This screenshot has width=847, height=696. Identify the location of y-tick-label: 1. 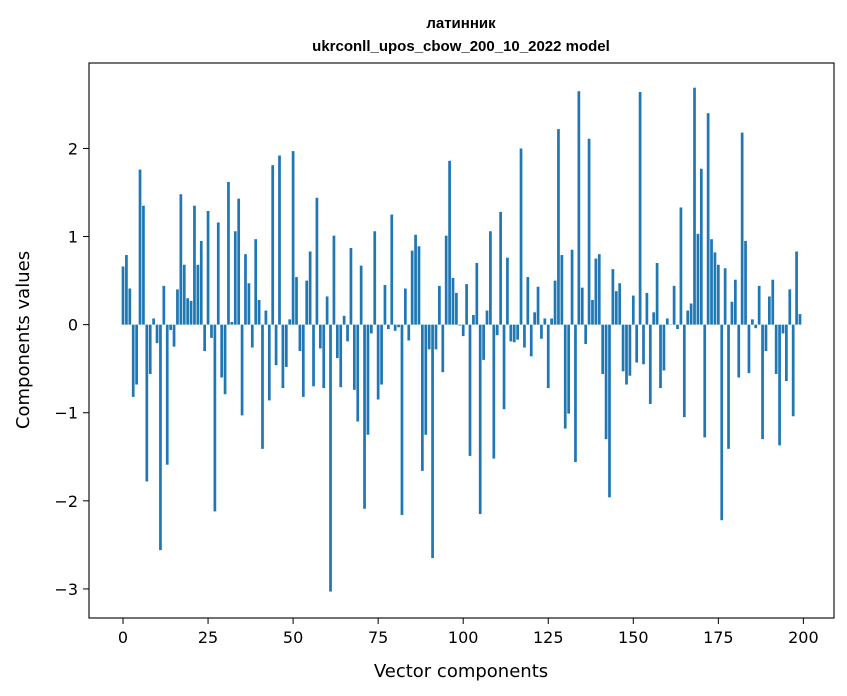
(73, 237).